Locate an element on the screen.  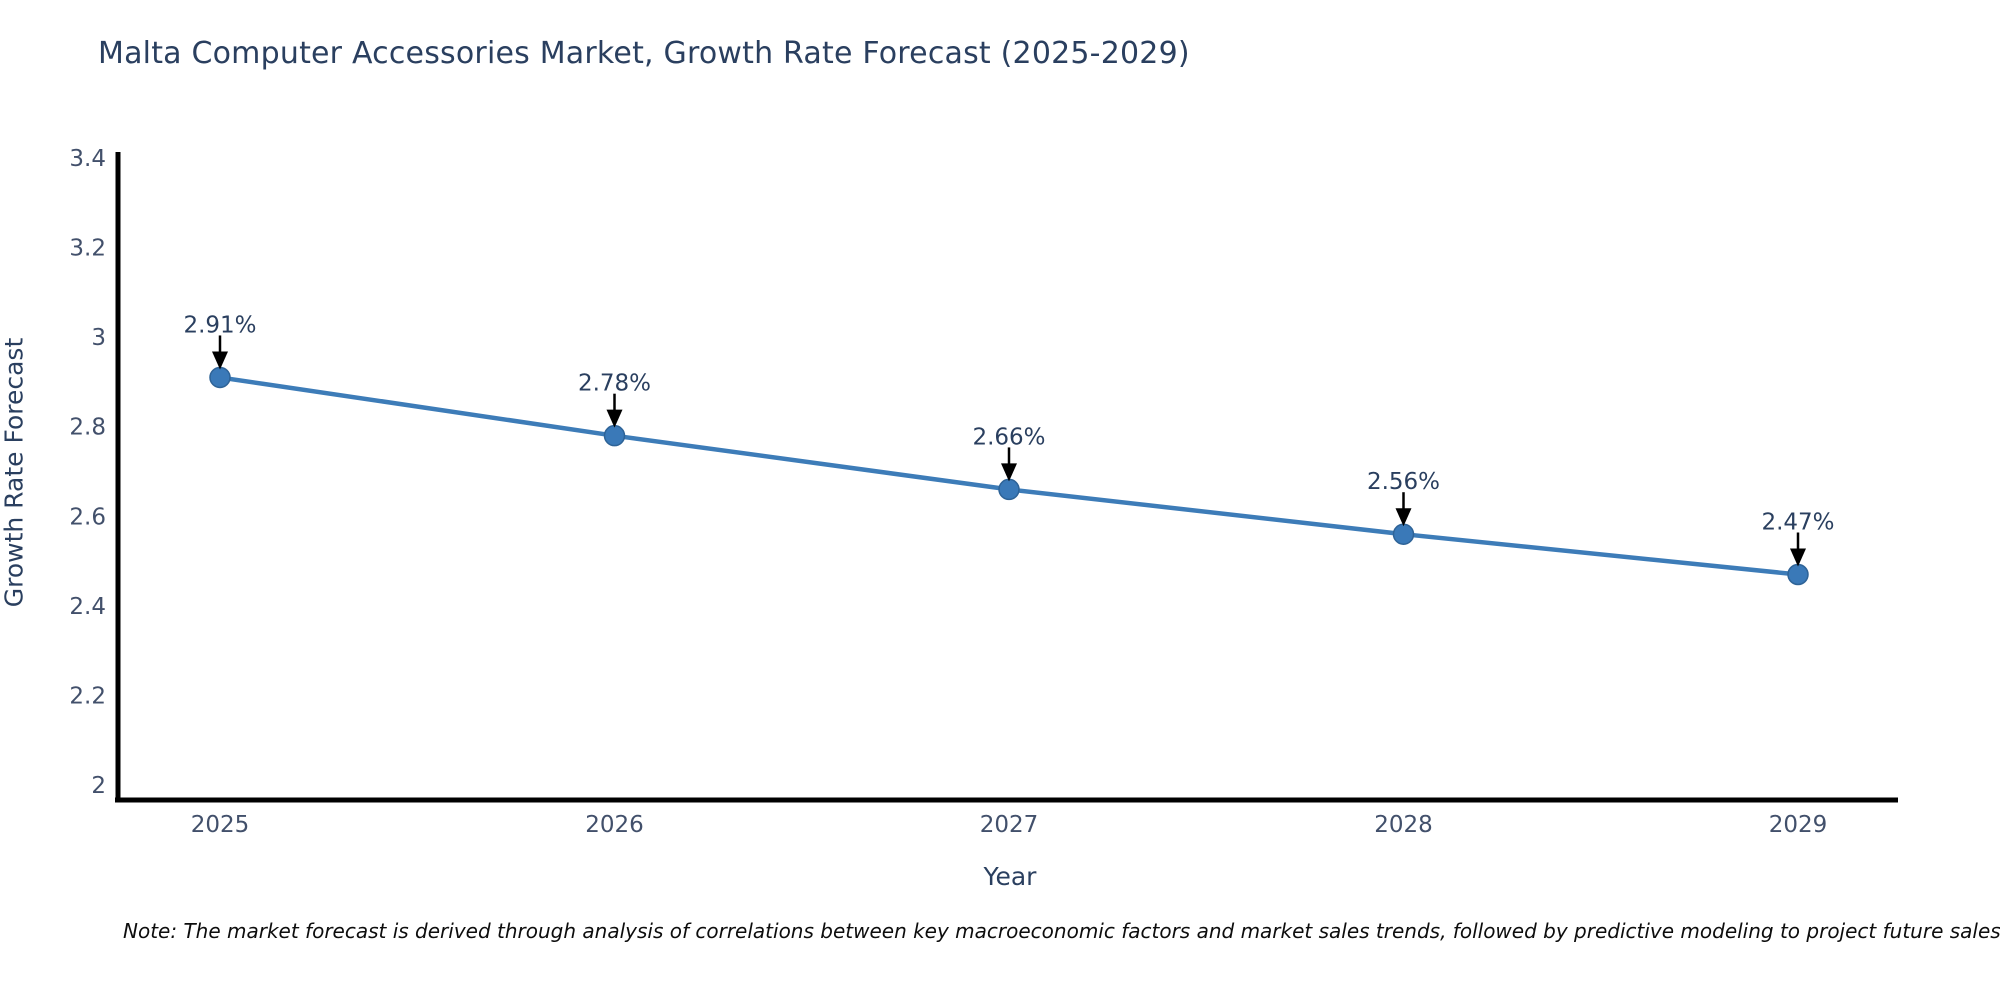
y-tick-label: 2.2 is located at coordinates (87, 696).